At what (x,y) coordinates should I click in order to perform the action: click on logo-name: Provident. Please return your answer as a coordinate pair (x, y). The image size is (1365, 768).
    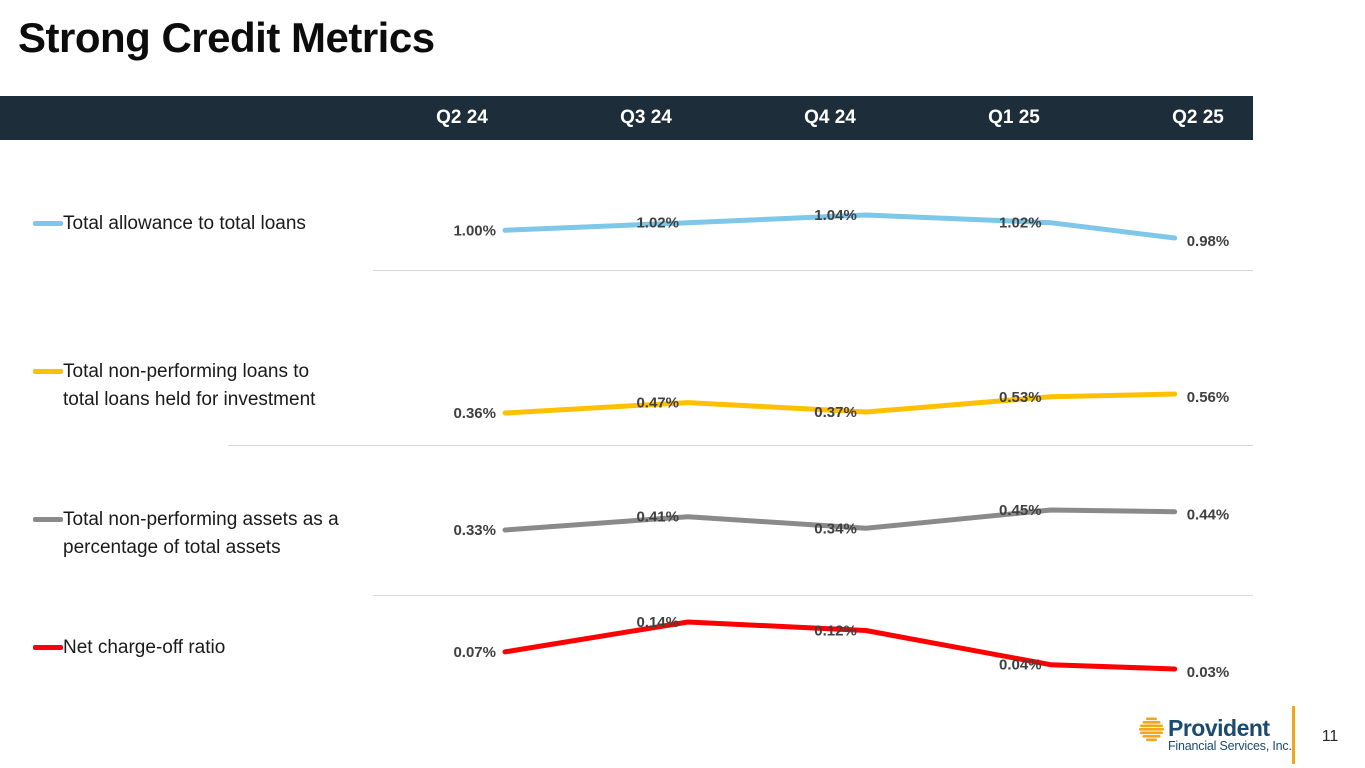
    Looking at the image, I should click on (1219, 728).